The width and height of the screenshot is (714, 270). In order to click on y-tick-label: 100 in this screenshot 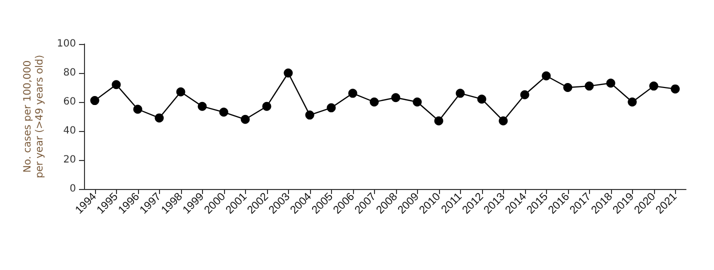, I will do `click(66, 44)`.